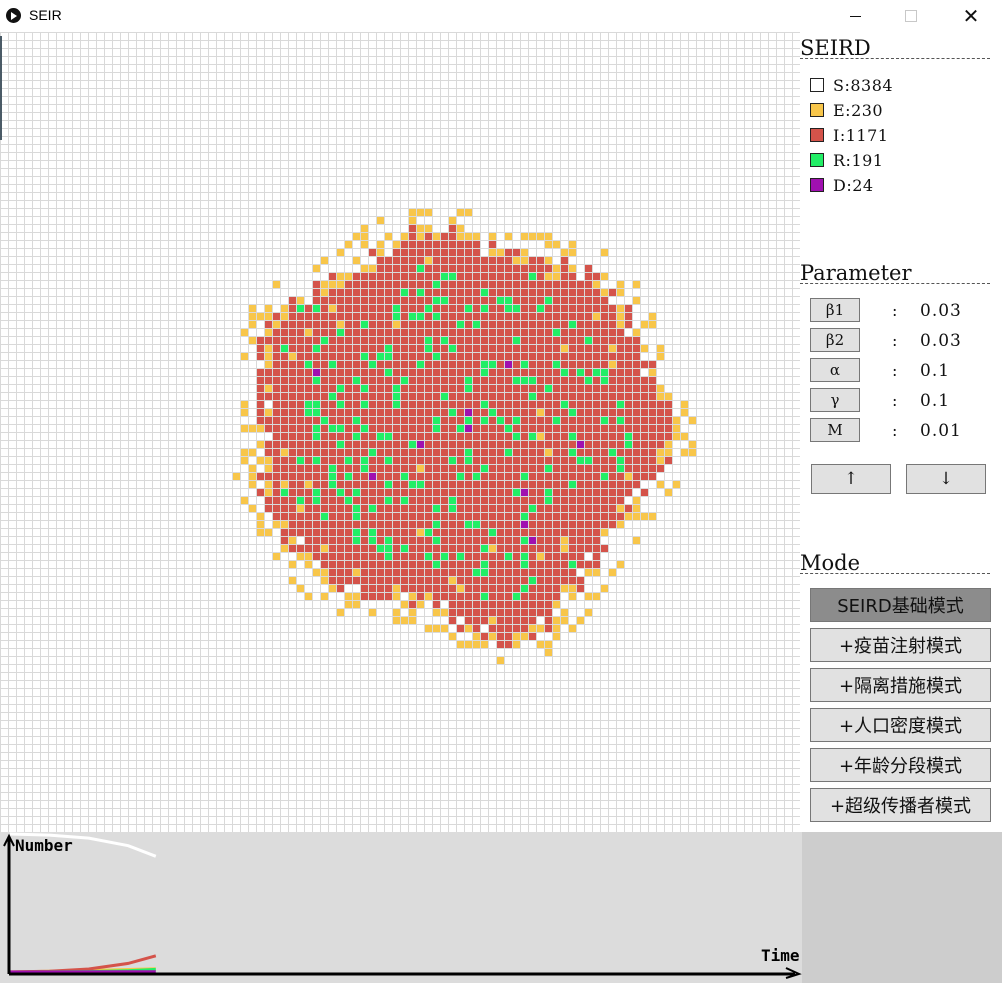 The width and height of the screenshot is (1002, 983). I want to click on param-button-m: M, so click(835, 430).